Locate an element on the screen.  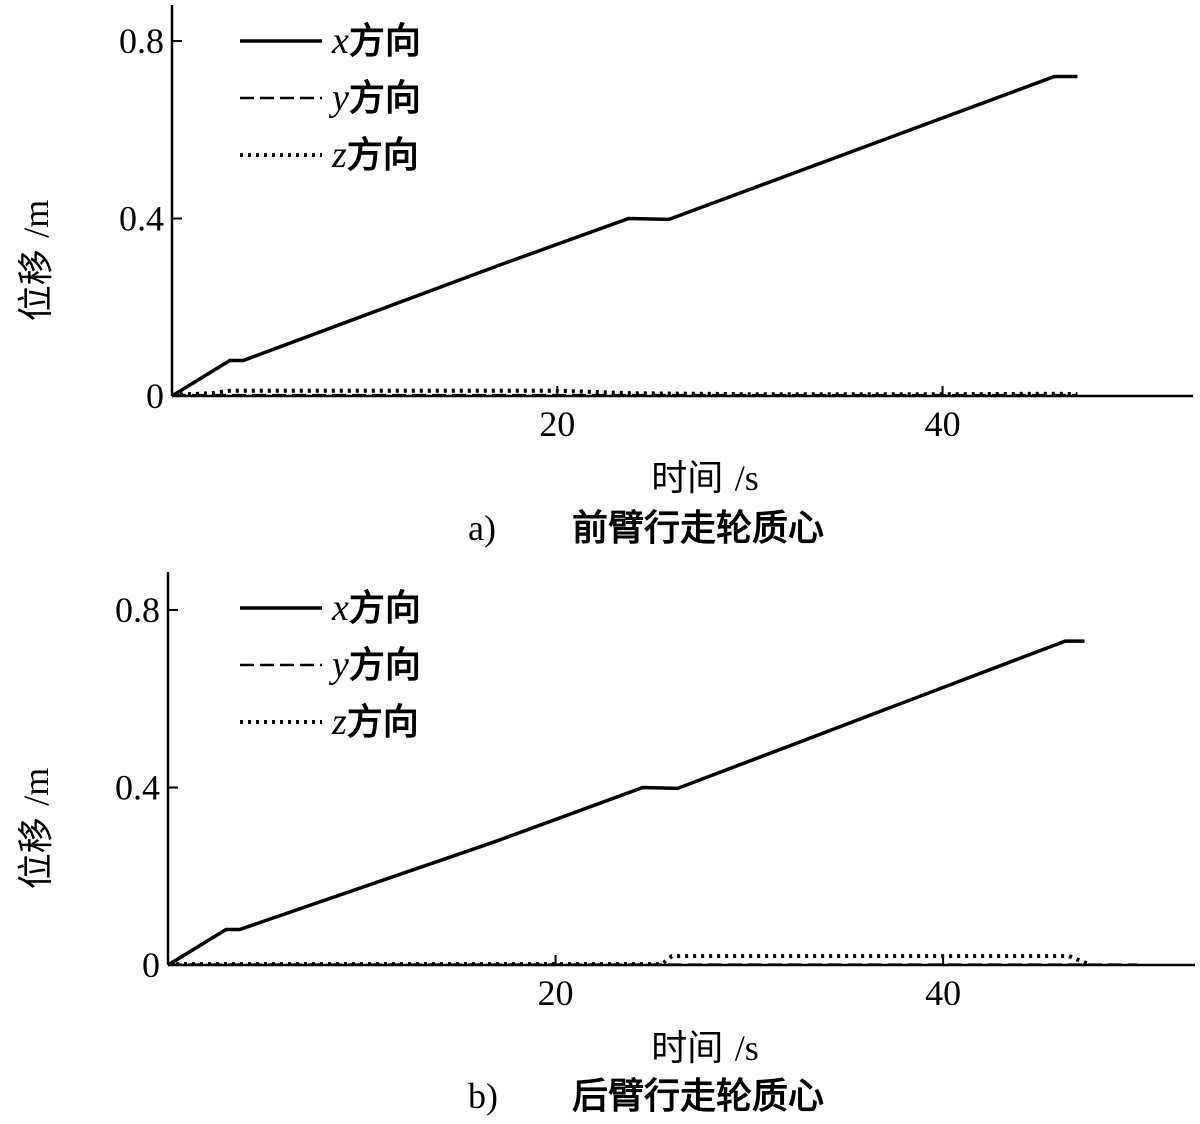
chart-caption: 前臂行走轮质心 is located at coordinates (698, 528).